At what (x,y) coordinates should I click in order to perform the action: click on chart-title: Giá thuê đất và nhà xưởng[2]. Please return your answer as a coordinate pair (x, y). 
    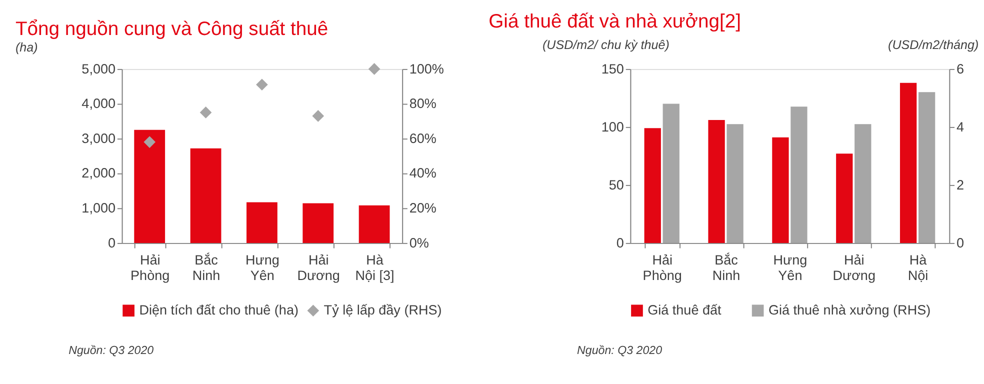
    Looking at the image, I should click on (614, 21).